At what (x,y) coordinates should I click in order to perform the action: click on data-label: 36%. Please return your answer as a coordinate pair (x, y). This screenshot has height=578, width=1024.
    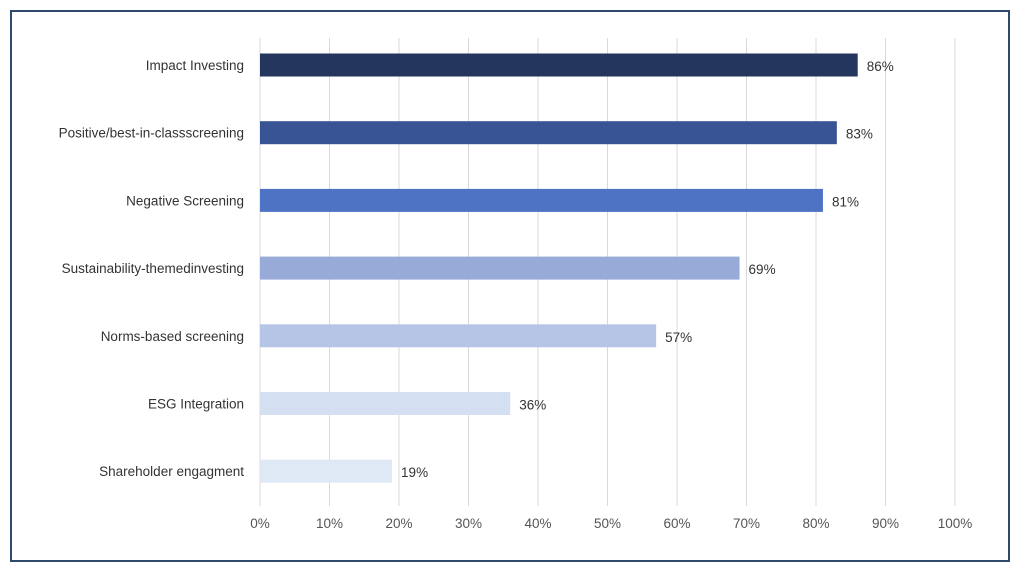
    Looking at the image, I should click on (532, 405).